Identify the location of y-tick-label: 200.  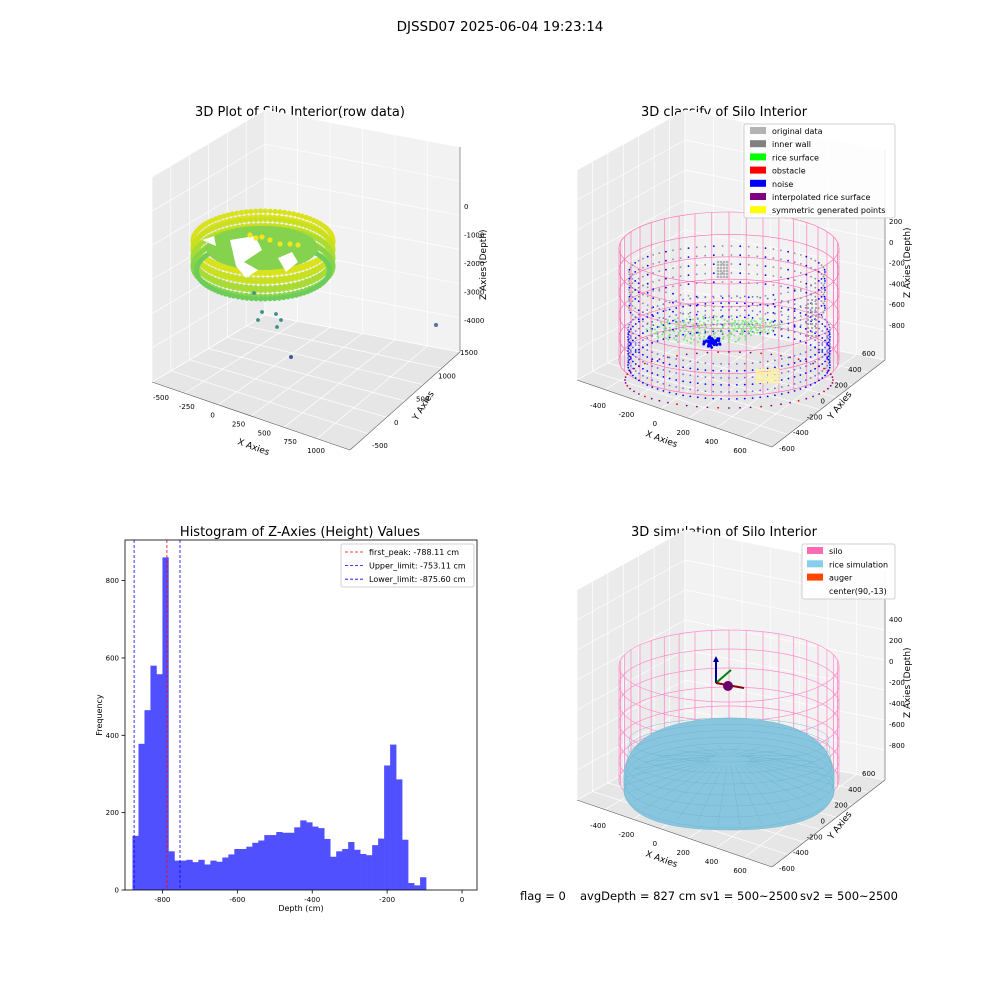
(840, 386).